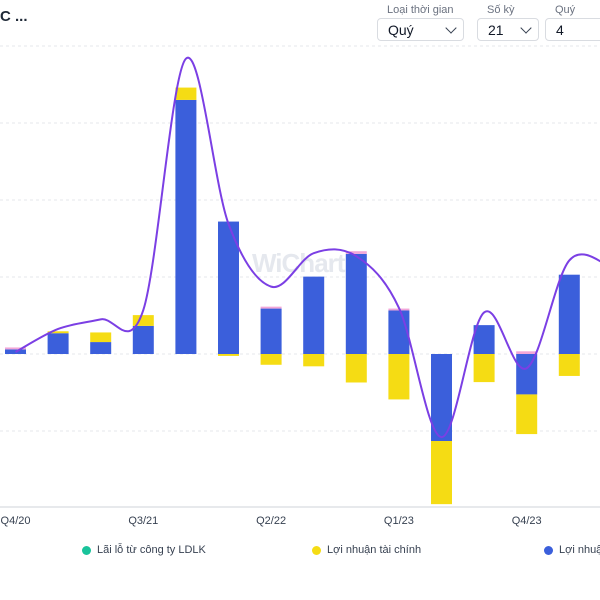  Describe the element at coordinates (86, 550) in the screenshot. I see `legend-dot-ldlk` at that location.